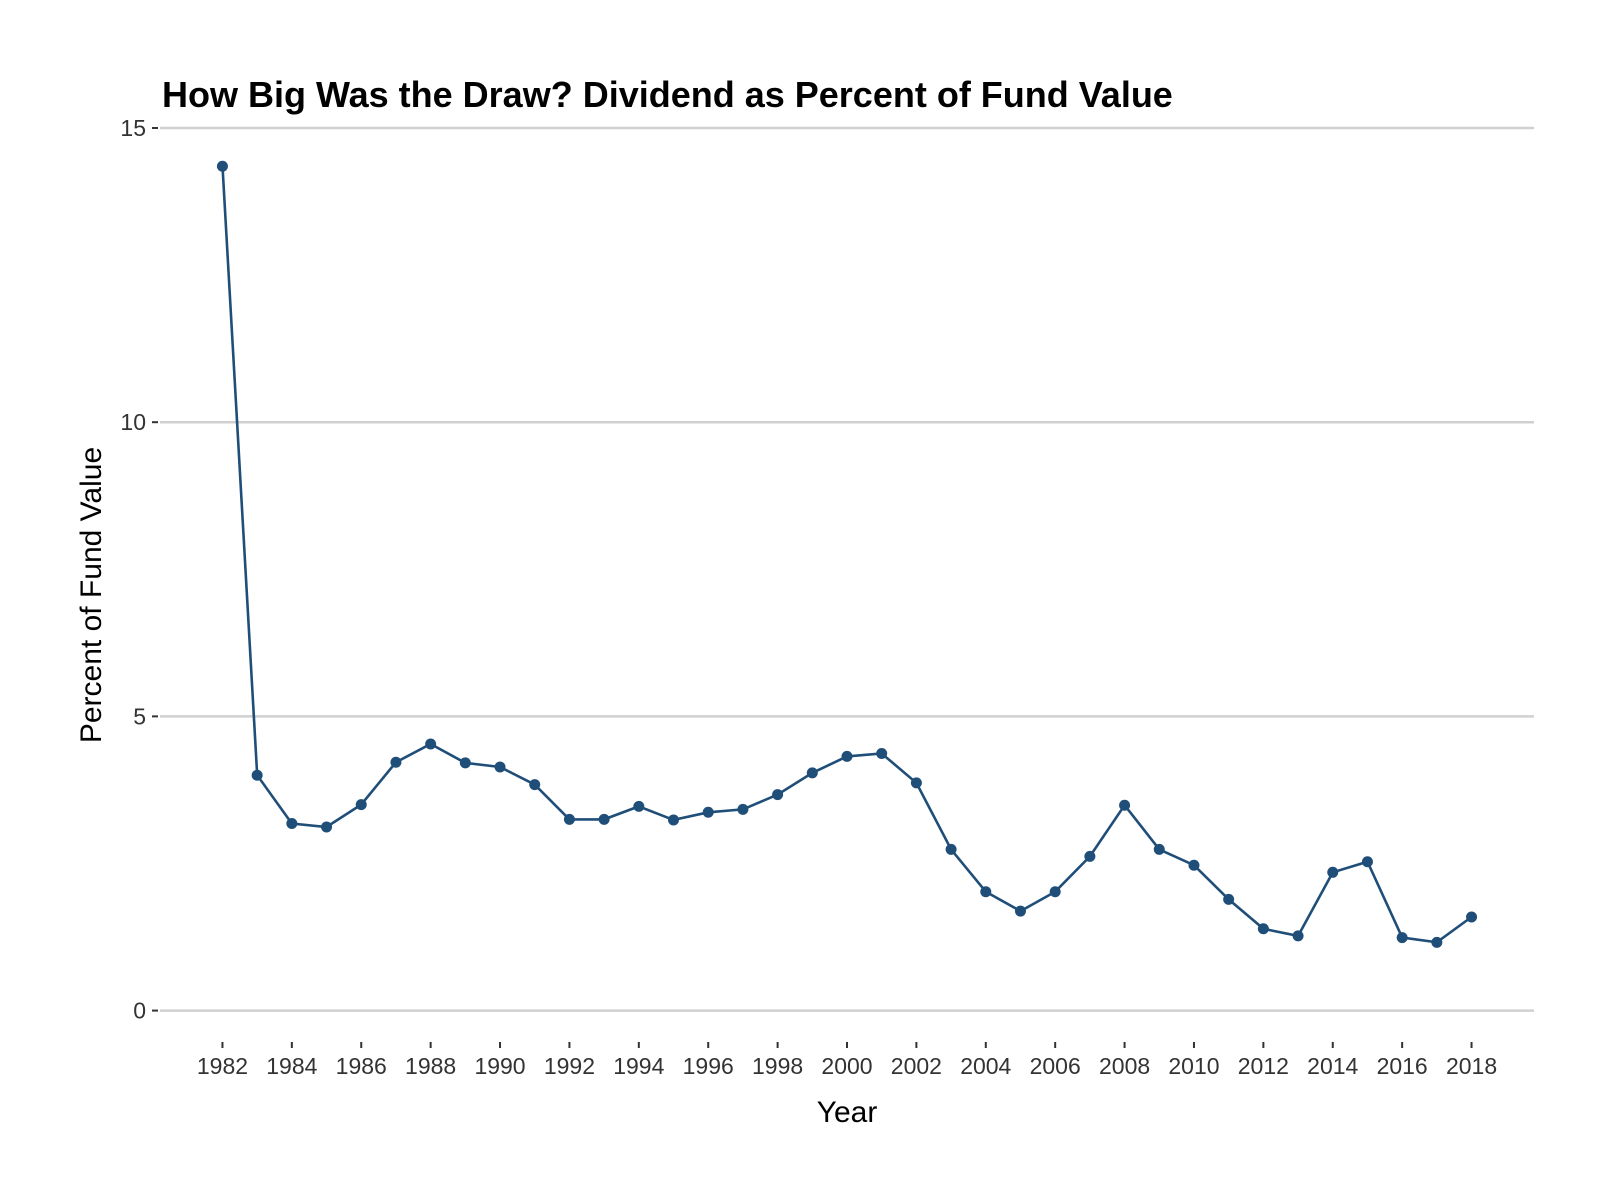  Describe the element at coordinates (499, 1066) in the screenshot. I see `x-tick-label-1990: 1990` at that location.